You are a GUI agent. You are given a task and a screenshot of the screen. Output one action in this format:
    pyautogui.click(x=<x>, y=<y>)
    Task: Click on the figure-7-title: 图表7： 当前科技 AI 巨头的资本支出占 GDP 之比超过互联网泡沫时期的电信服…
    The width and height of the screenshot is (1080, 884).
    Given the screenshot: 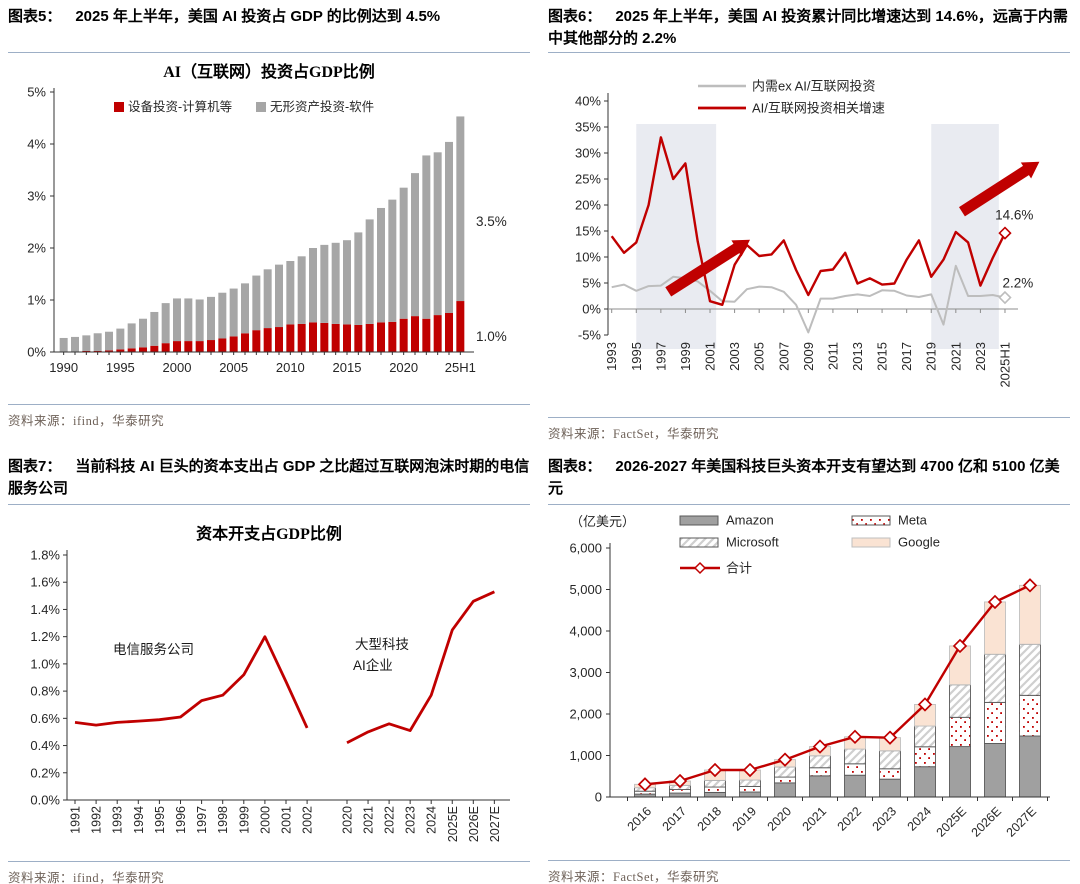 What is the action you would take?
    pyautogui.click(x=269, y=478)
    